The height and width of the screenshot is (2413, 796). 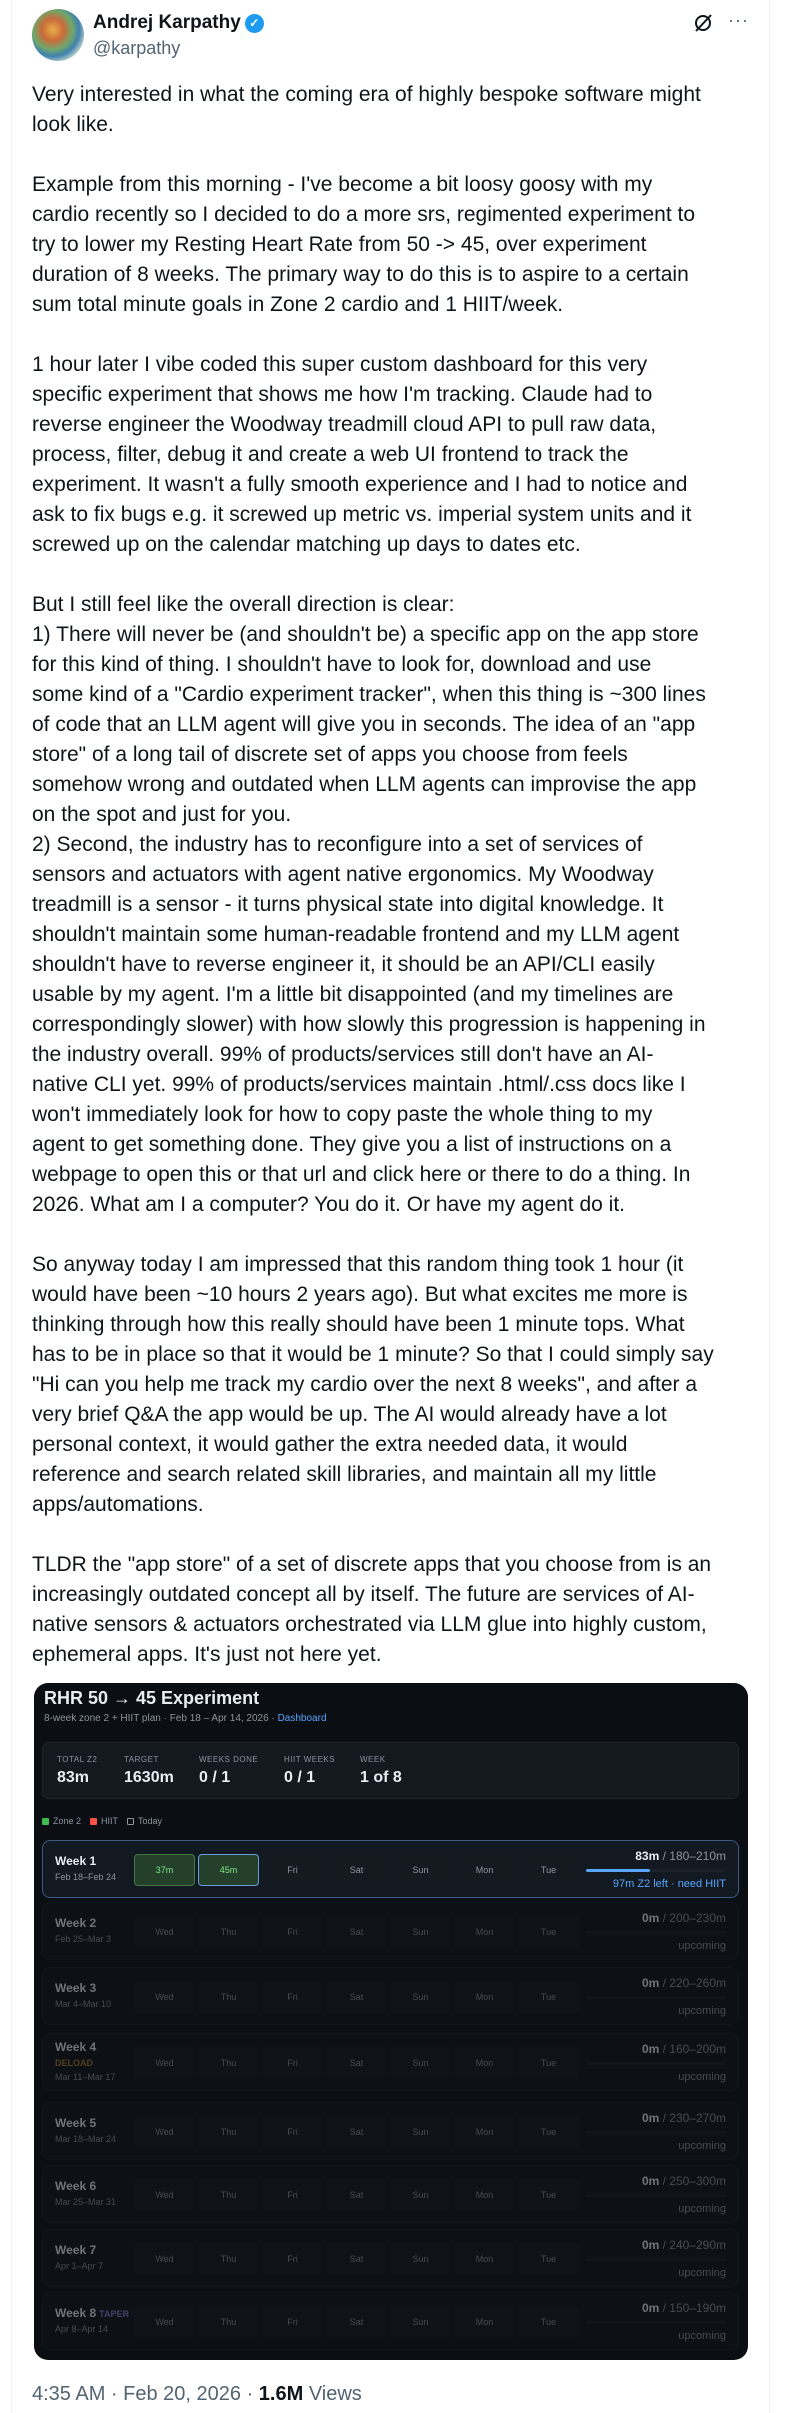 I want to click on week-total: 0m / 240–290m, so click(x=656, y=2245).